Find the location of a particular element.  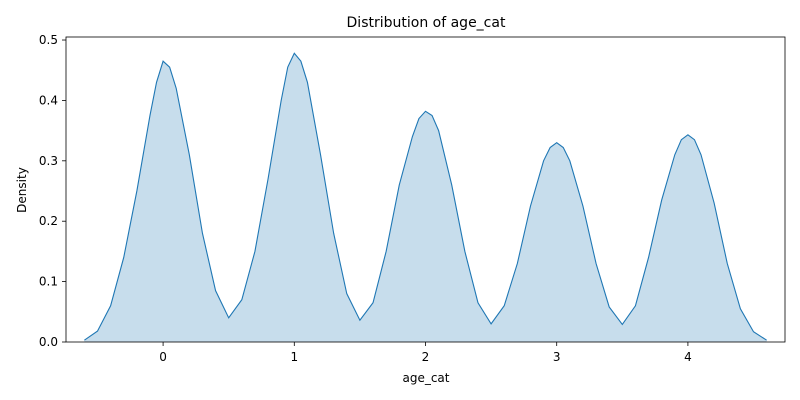

x-axis-ticks: 0 1 2 3 4 is located at coordinates (425, 353).